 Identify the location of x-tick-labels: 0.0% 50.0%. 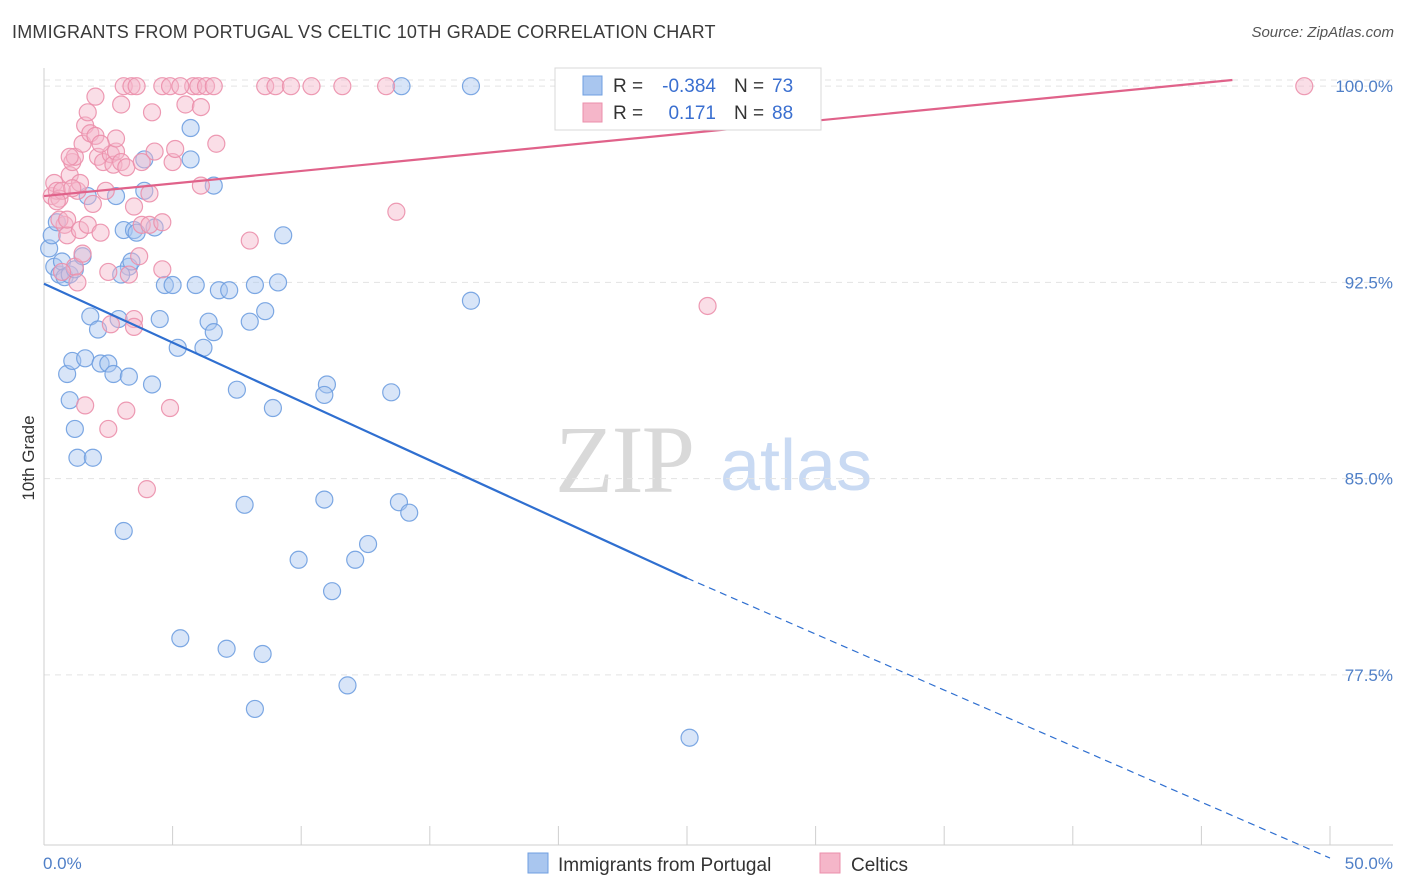
(718, 863).